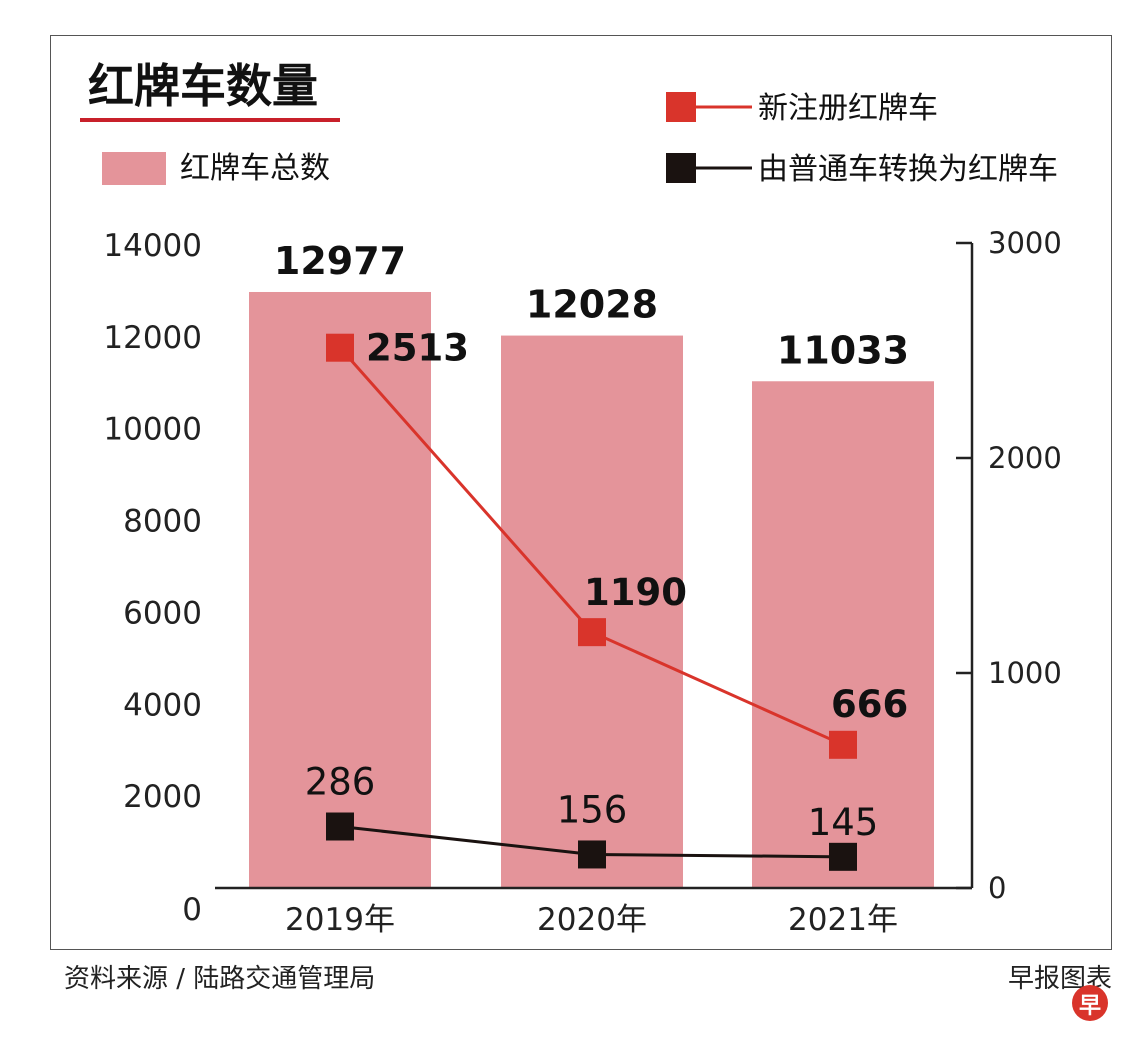 This screenshot has width=1140, height=1053. What do you see at coordinates (681, 107) in the screenshot?
I see `legend-marker-new` at bounding box center [681, 107].